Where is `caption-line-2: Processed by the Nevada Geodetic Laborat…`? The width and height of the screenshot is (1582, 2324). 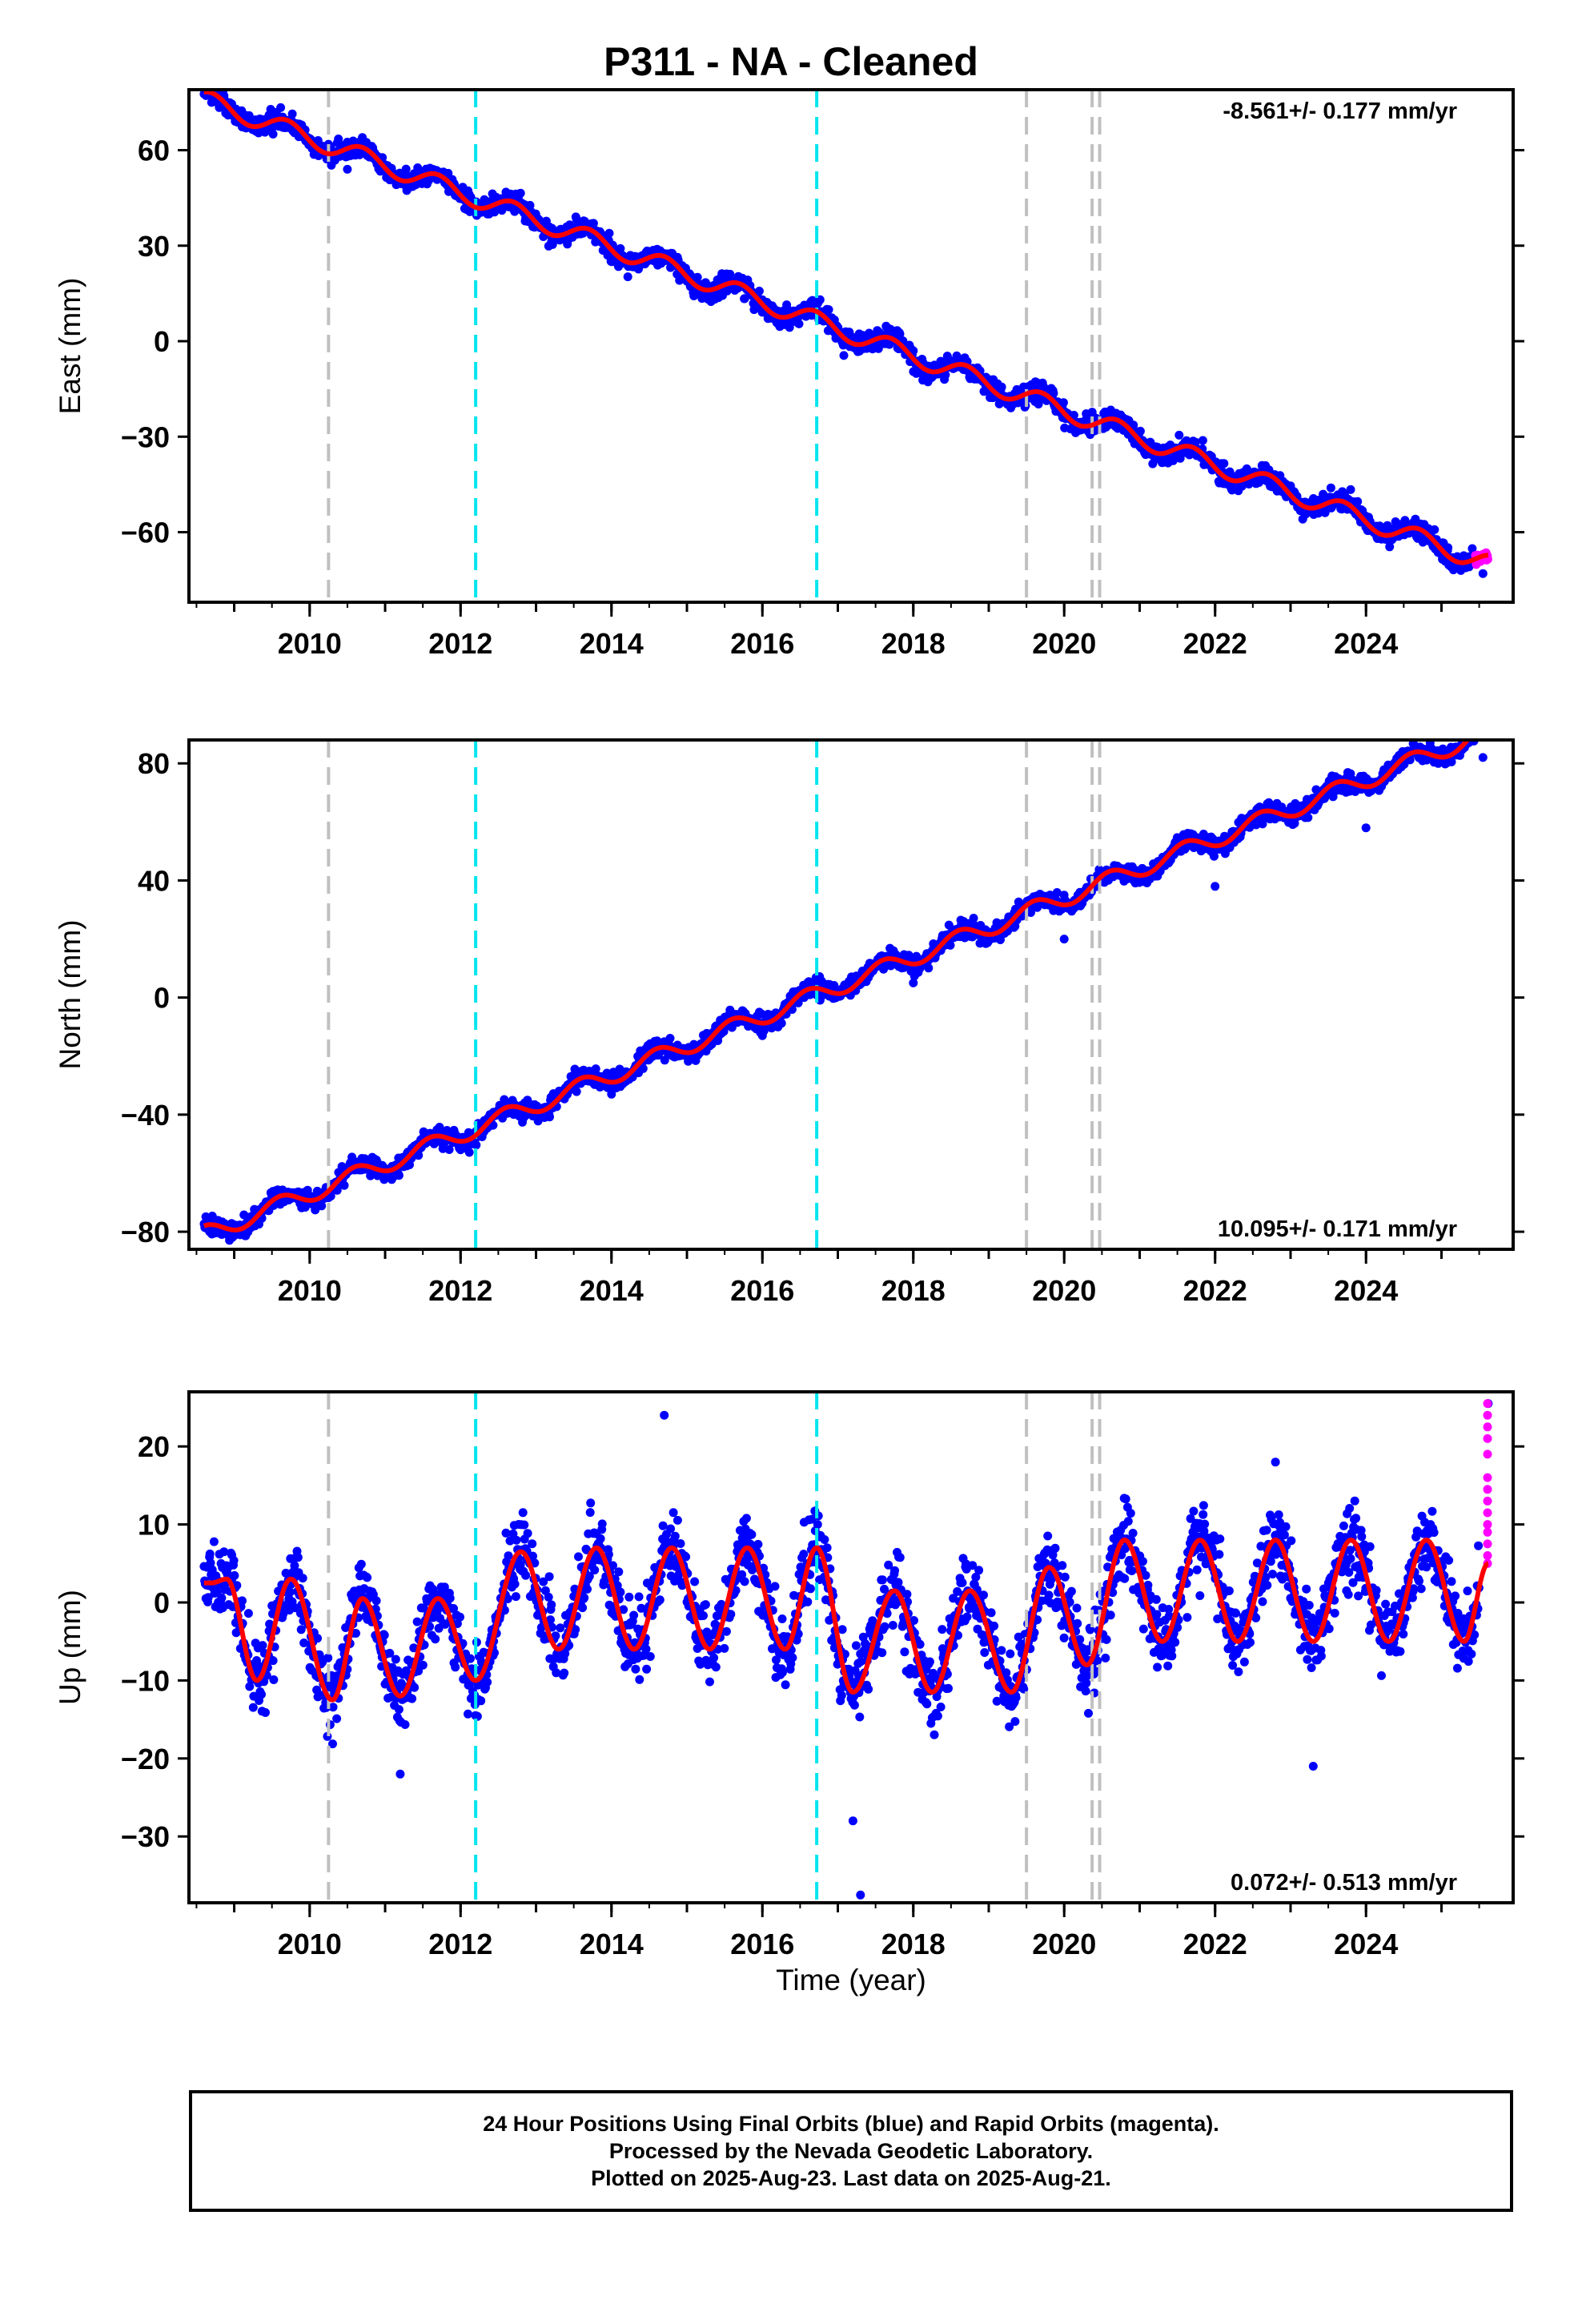
caption-line-2: Processed by the Nevada Geodetic Laborat… is located at coordinates (851, 2151).